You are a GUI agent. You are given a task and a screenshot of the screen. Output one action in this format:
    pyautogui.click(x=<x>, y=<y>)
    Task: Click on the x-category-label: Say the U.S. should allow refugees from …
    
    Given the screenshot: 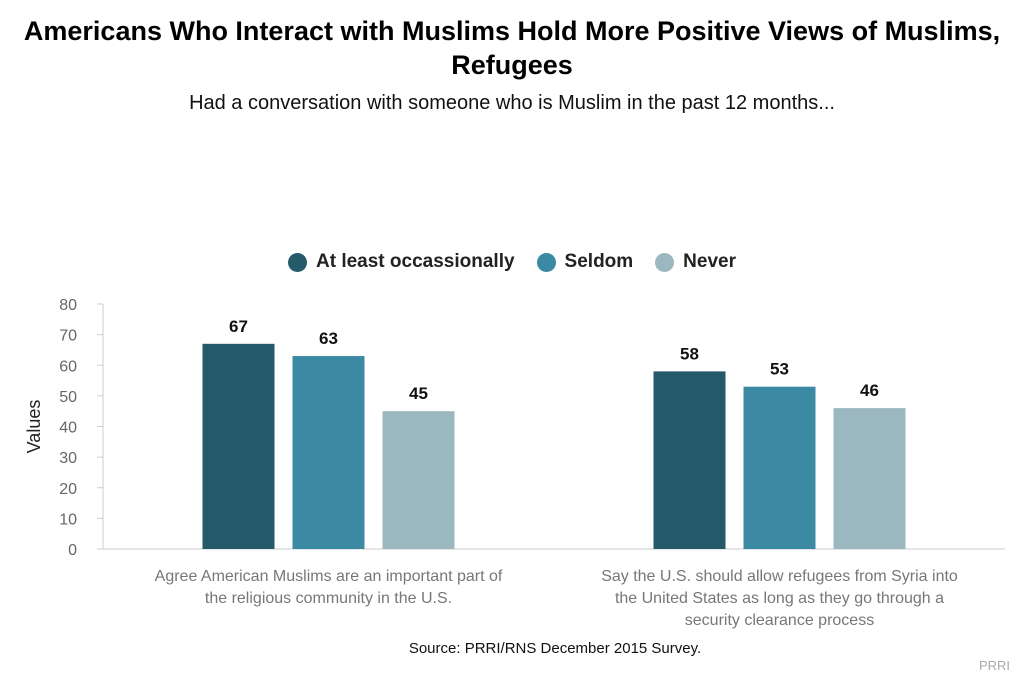 What is the action you would take?
    pyautogui.click(x=779, y=576)
    